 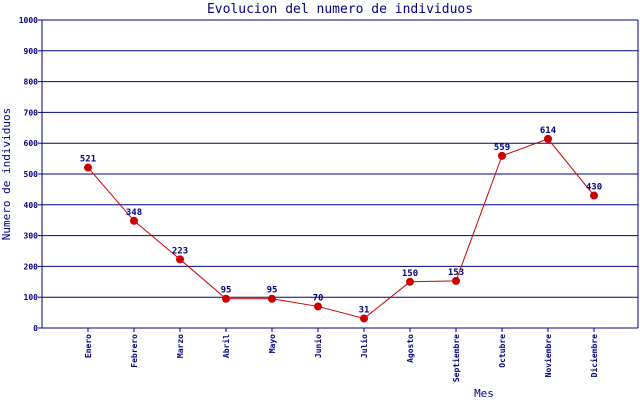 I want to click on y-tick-label: 1000, so click(x=28, y=20).